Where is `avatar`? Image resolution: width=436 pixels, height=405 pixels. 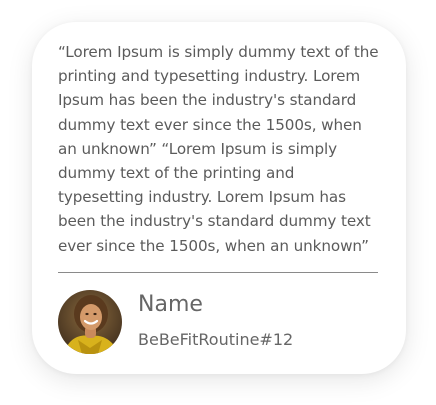
avatar is located at coordinates (90, 322).